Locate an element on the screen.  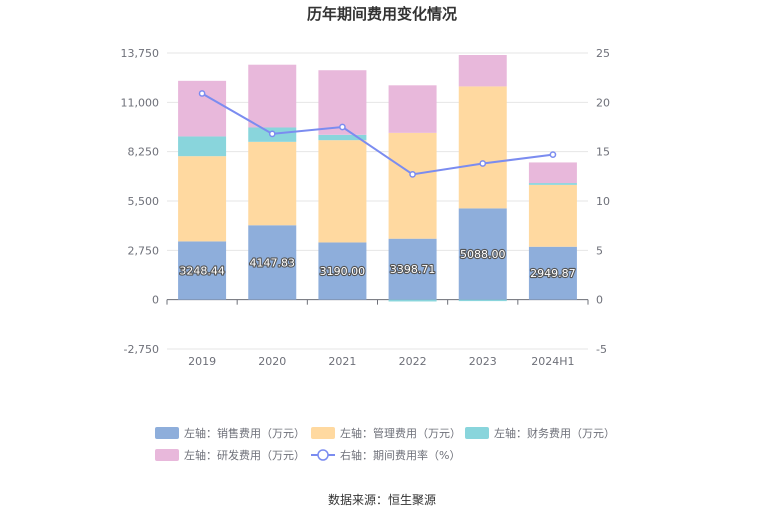
x-axis-tick-label: 2019 is located at coordinates (202, 361).